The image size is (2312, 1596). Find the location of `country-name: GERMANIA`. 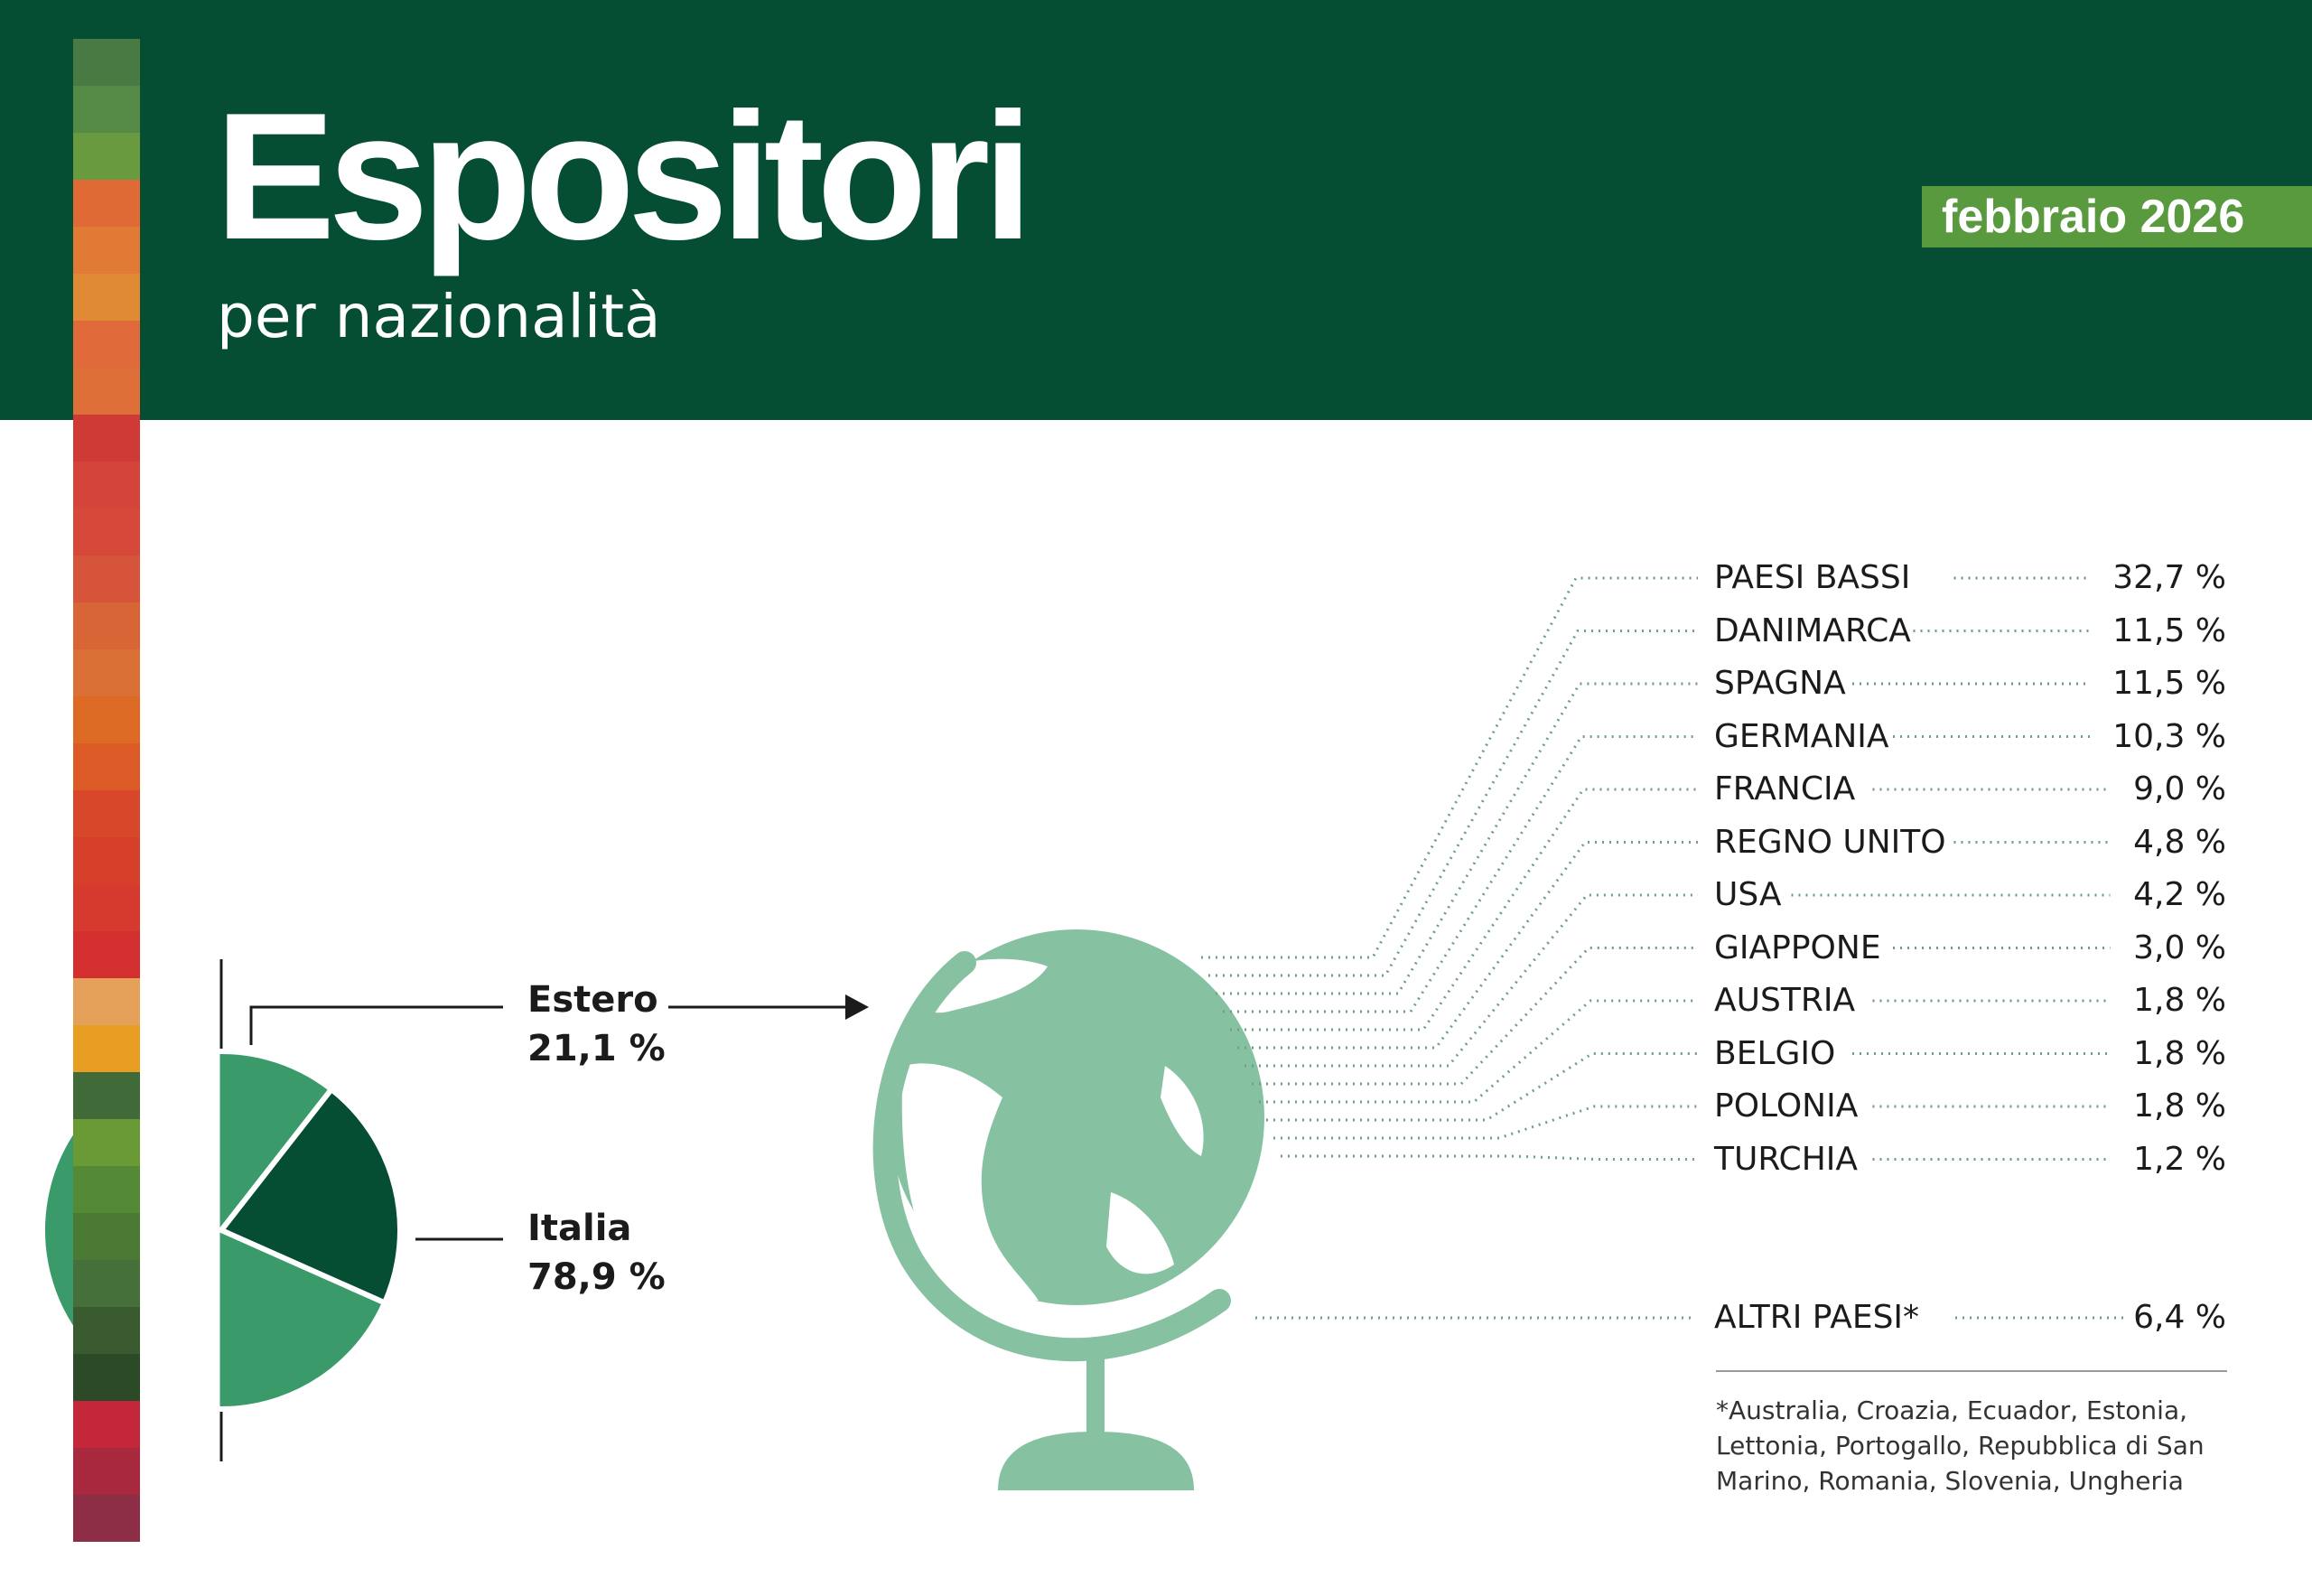

country-name: GERMANIA is located at coordinates (1801, 736).